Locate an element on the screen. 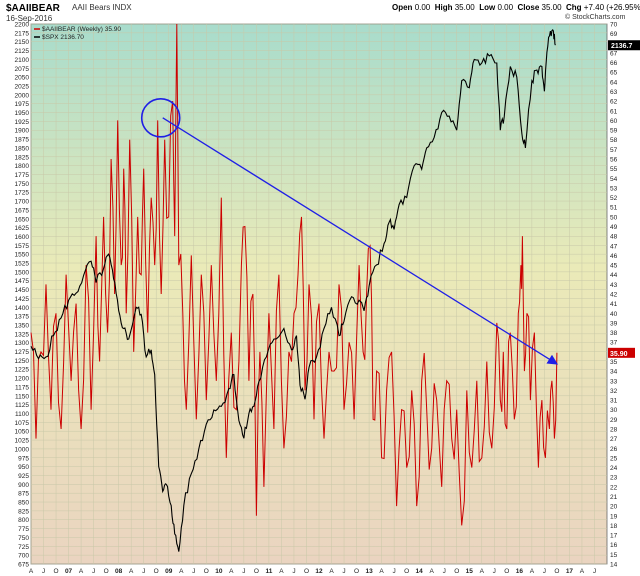 The width and height of the screenshot is (640, 576). right-tick-label: 33 is located at coordinates (614, 381).